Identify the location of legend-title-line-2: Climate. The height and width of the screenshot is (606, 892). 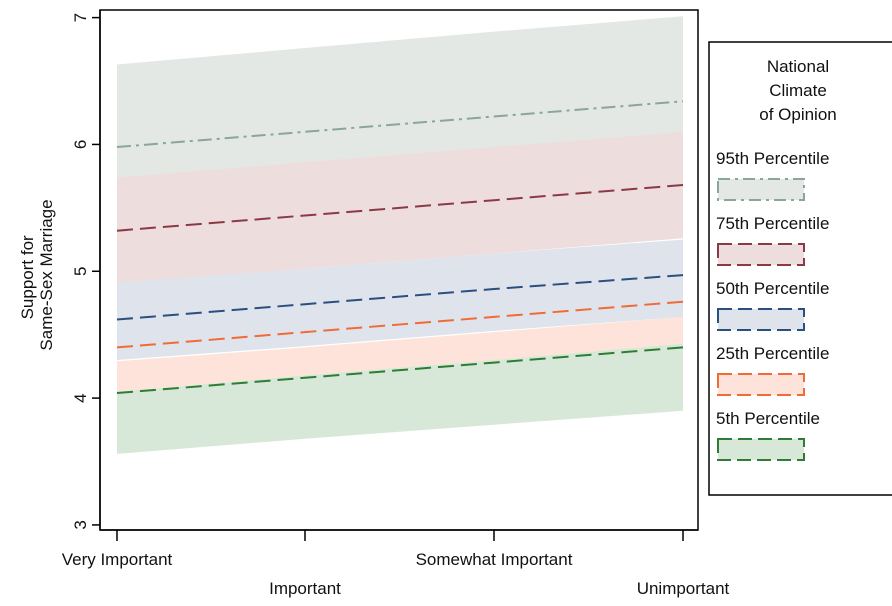
(798, 90).